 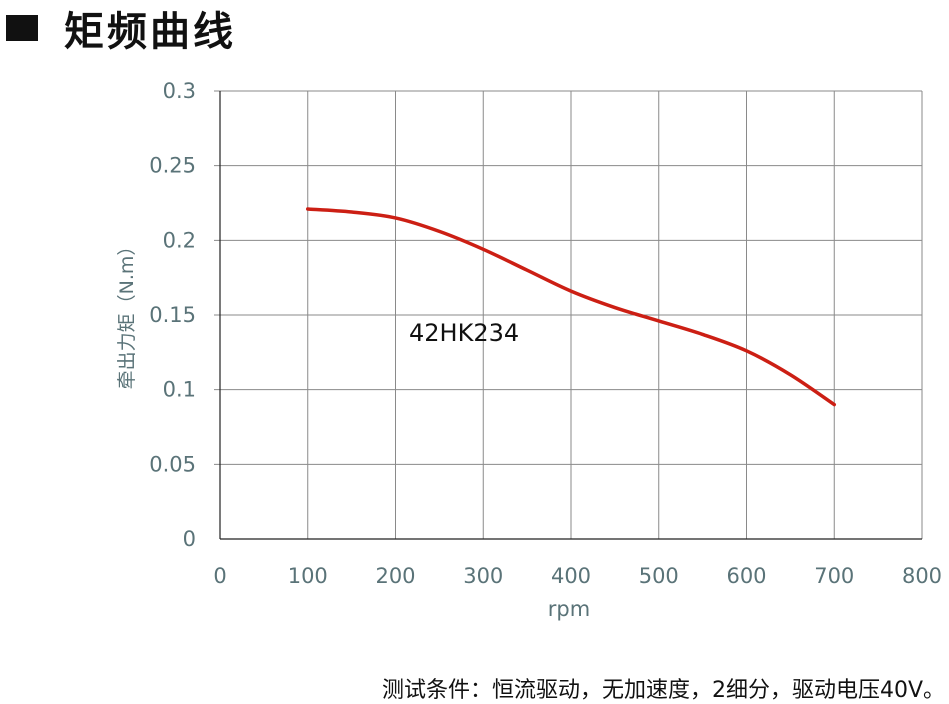 What do you see at coordinates (663, 690) in the screenshot?
I see `test-conditions-note: 测试条件：恒流驱动，无加速度，2细分，驱动电压40V。` at bounding box center [663, 690].